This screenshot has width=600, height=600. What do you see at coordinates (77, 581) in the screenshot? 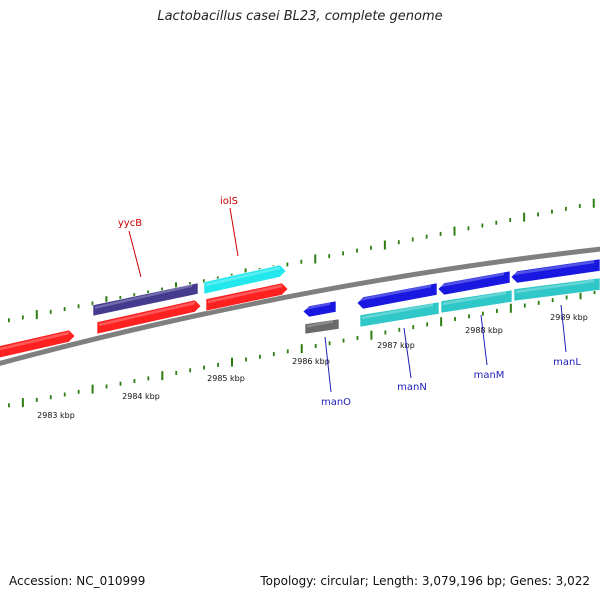
I see `accession-text: Accession: NC_010999` at bounding box center [77, 581].